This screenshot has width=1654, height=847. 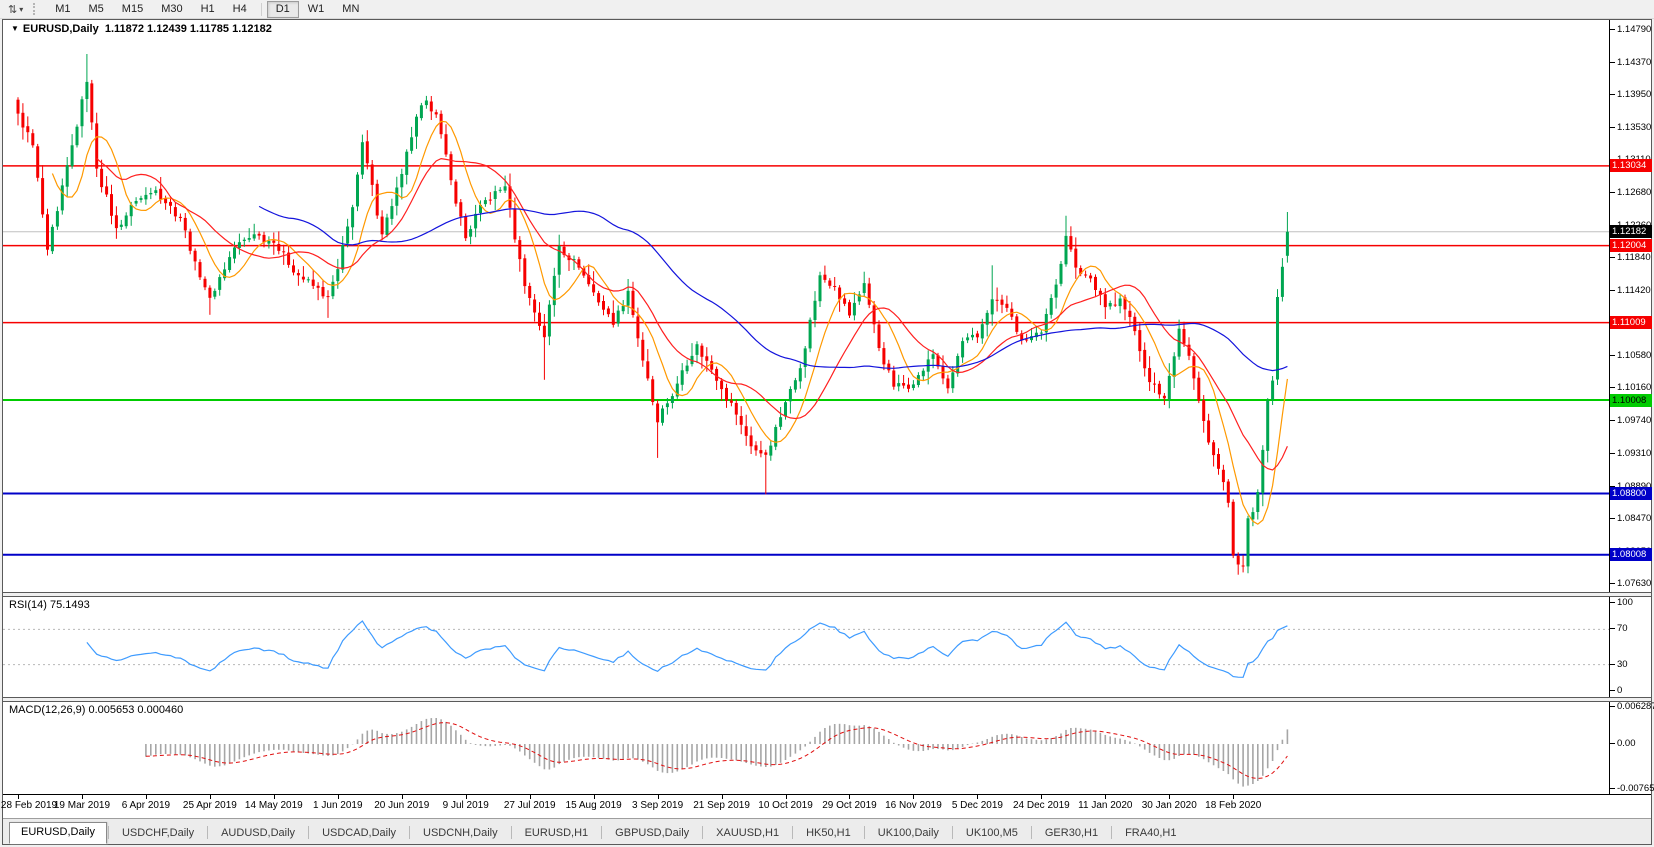 What do you see at coordinates (1632, 789) in the screenshot?
I see `price-tick: -0.007658` at bounding box center [1632, 789].